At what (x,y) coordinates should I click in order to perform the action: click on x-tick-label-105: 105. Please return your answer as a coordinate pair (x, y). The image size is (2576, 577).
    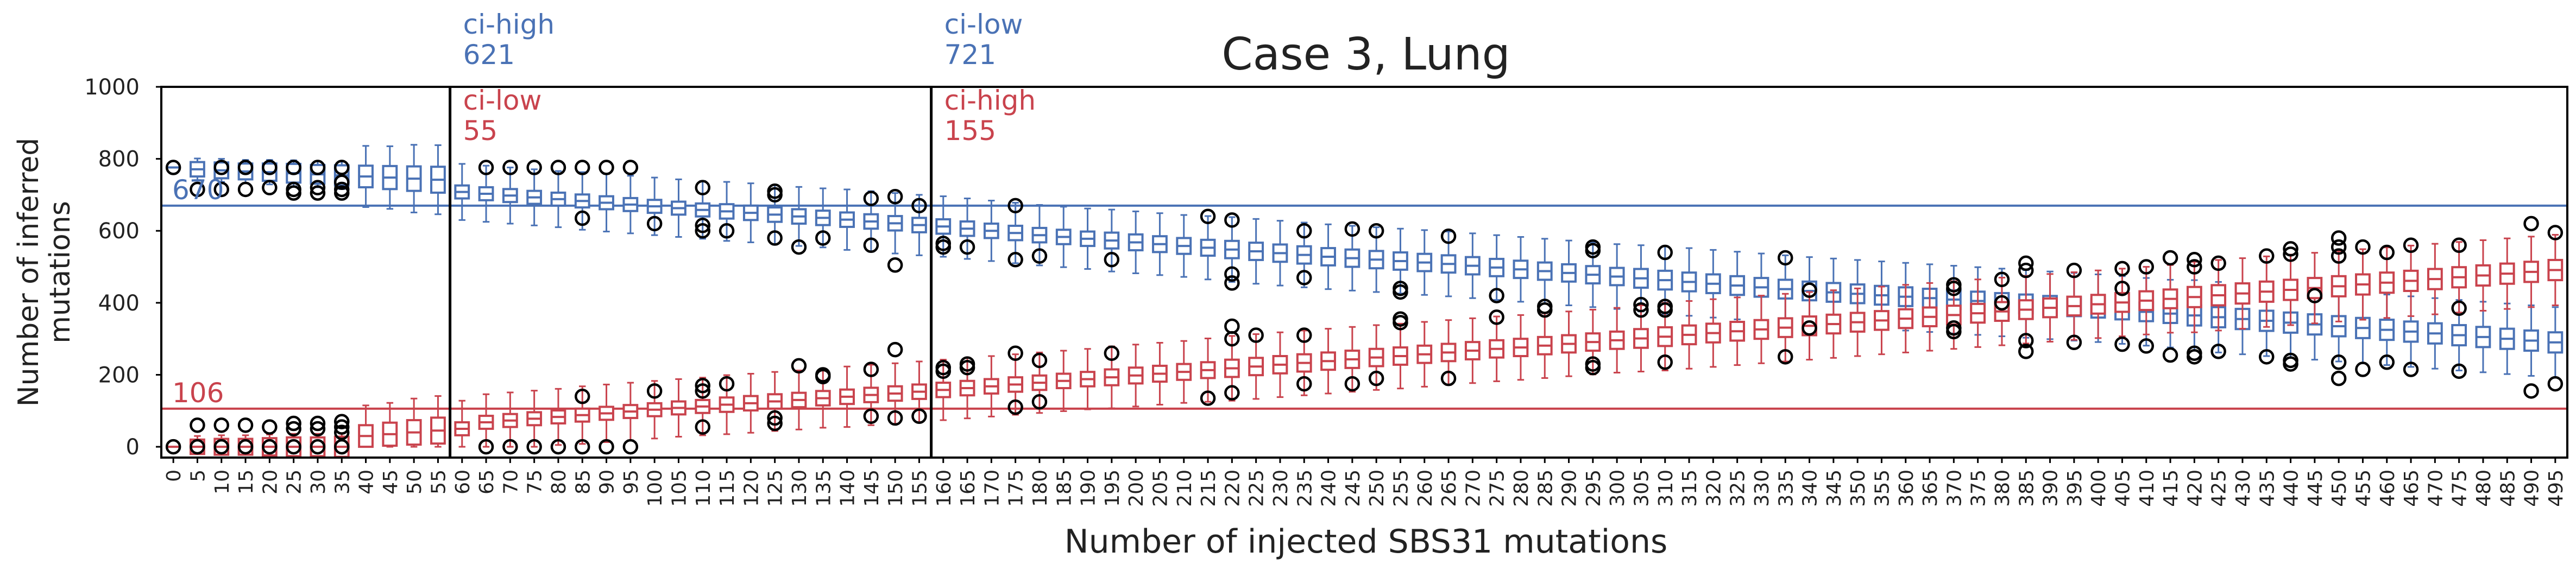
    Looking at the image, I should click on (679, 488).